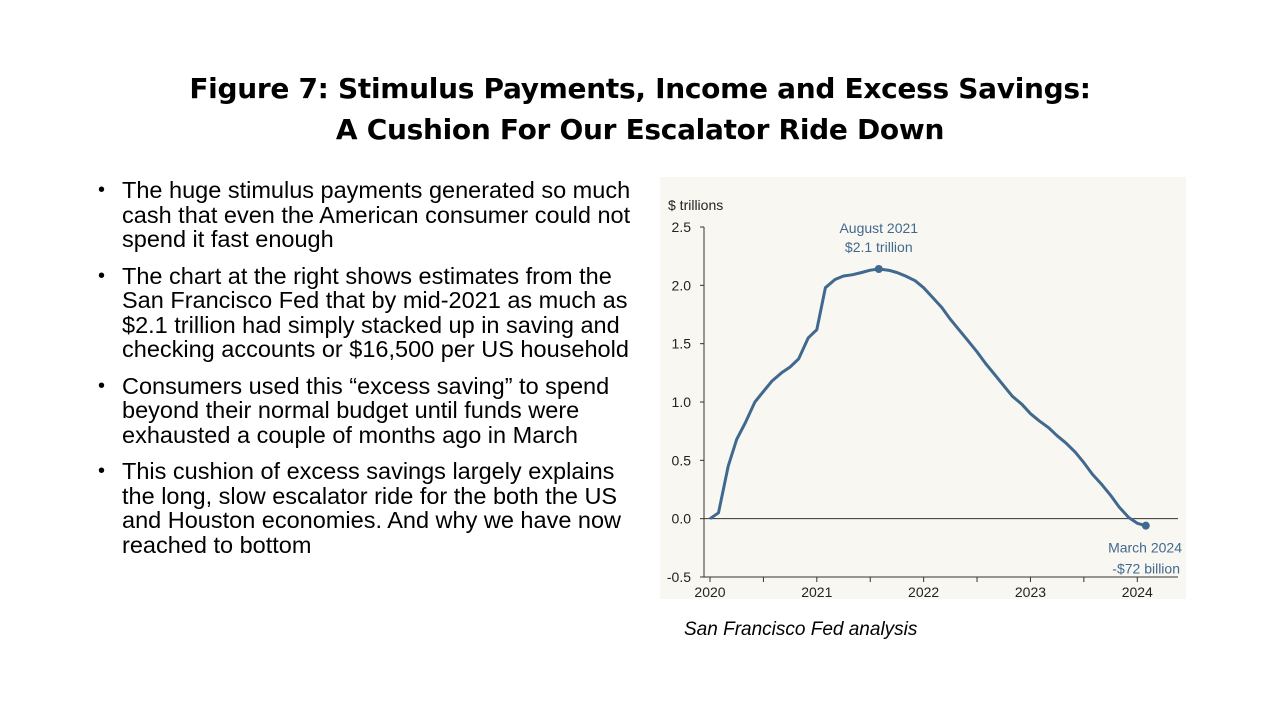 The height and width of the screenshot is (720, 1280). Describe the element at coordinates (1146, 569) in the screenshot. I see `end-annotation-value: -$72 billion` at that location.